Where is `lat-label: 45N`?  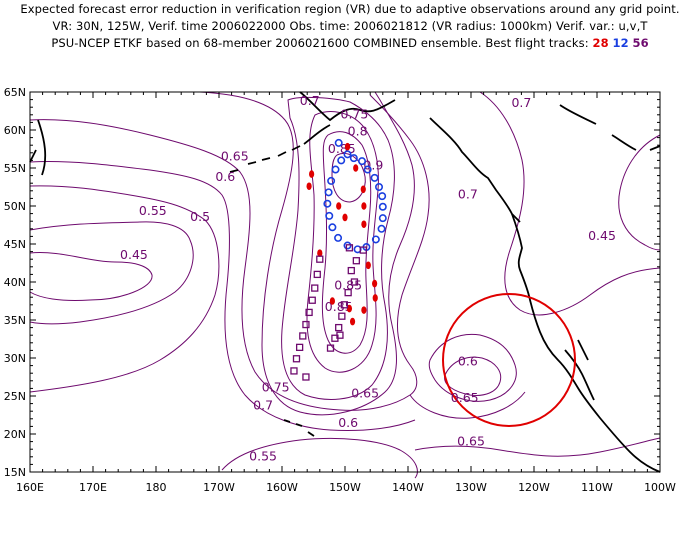
lat-label: 45N is located at coordinates (15, 244).